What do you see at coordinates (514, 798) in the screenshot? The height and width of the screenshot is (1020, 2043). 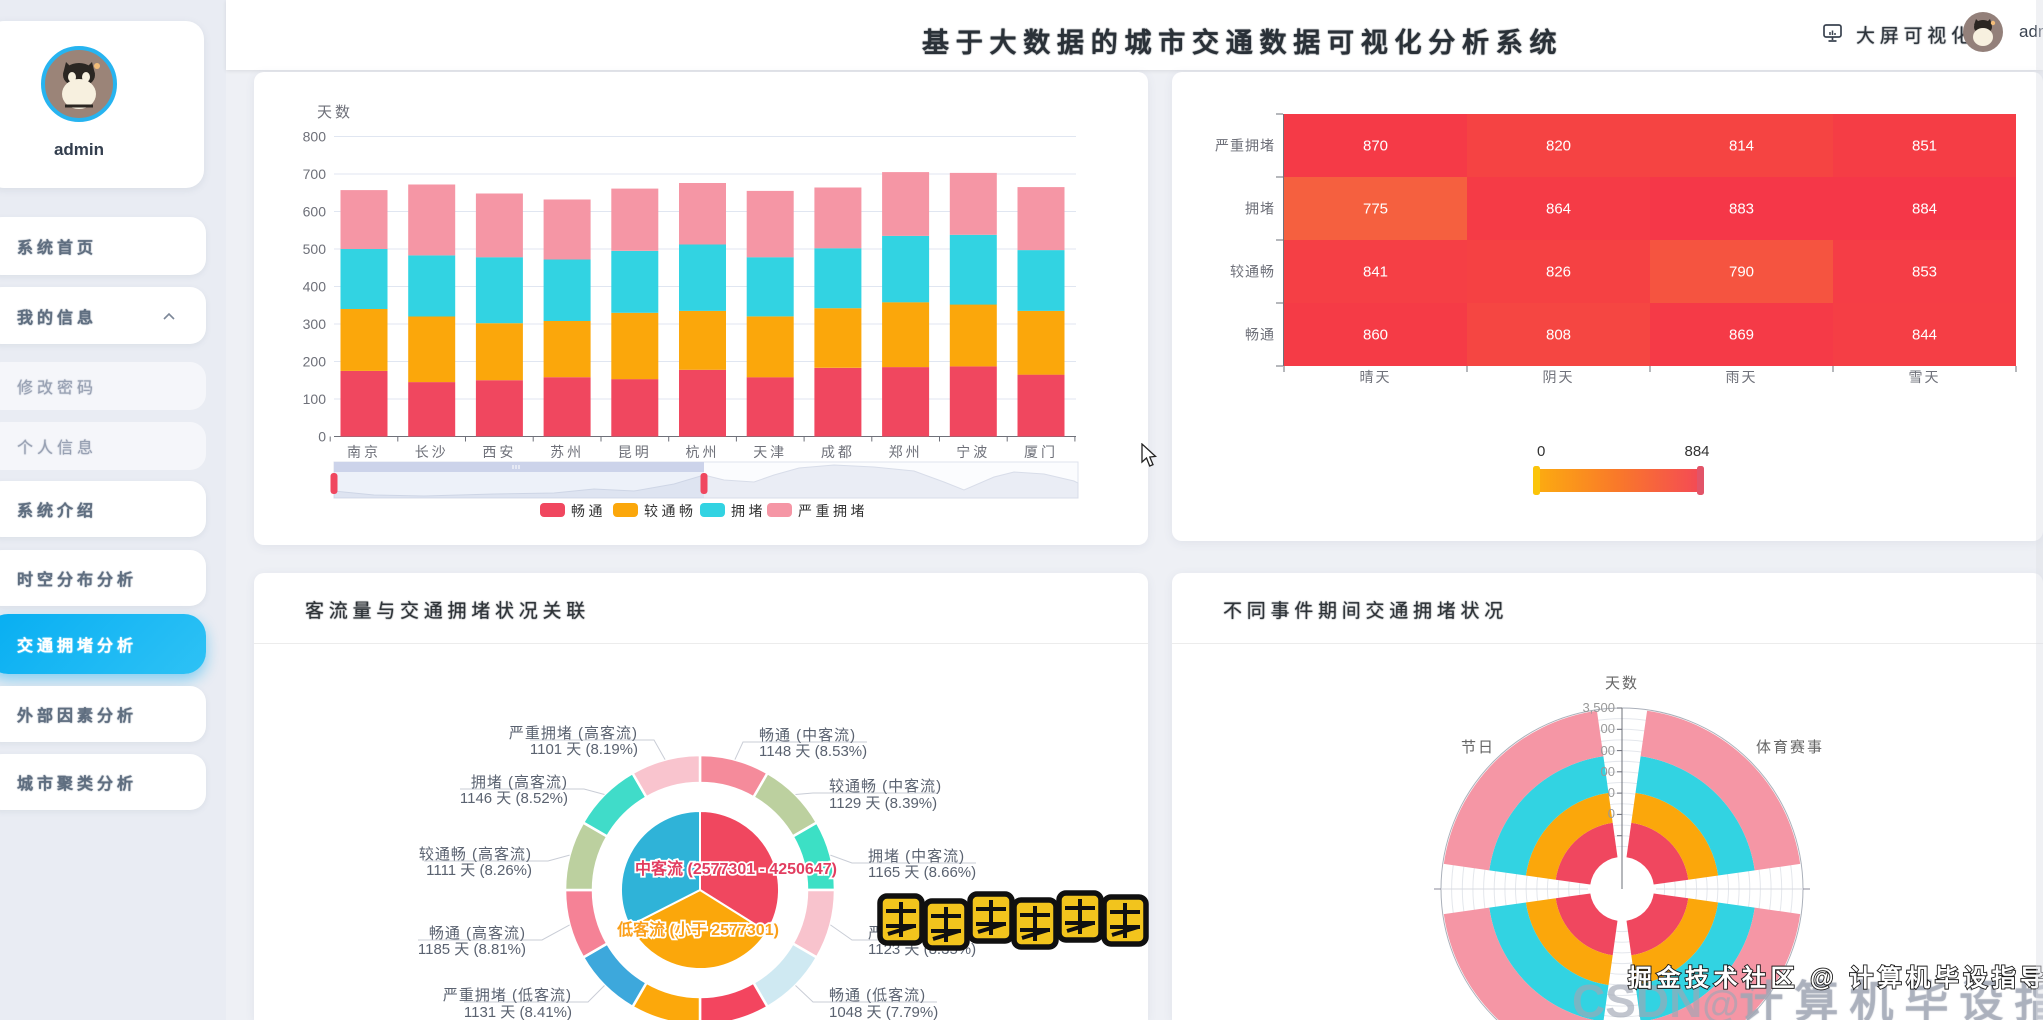 I see `svg-text: 1146 天 (8.52%)` at bounding box center [514, 798].